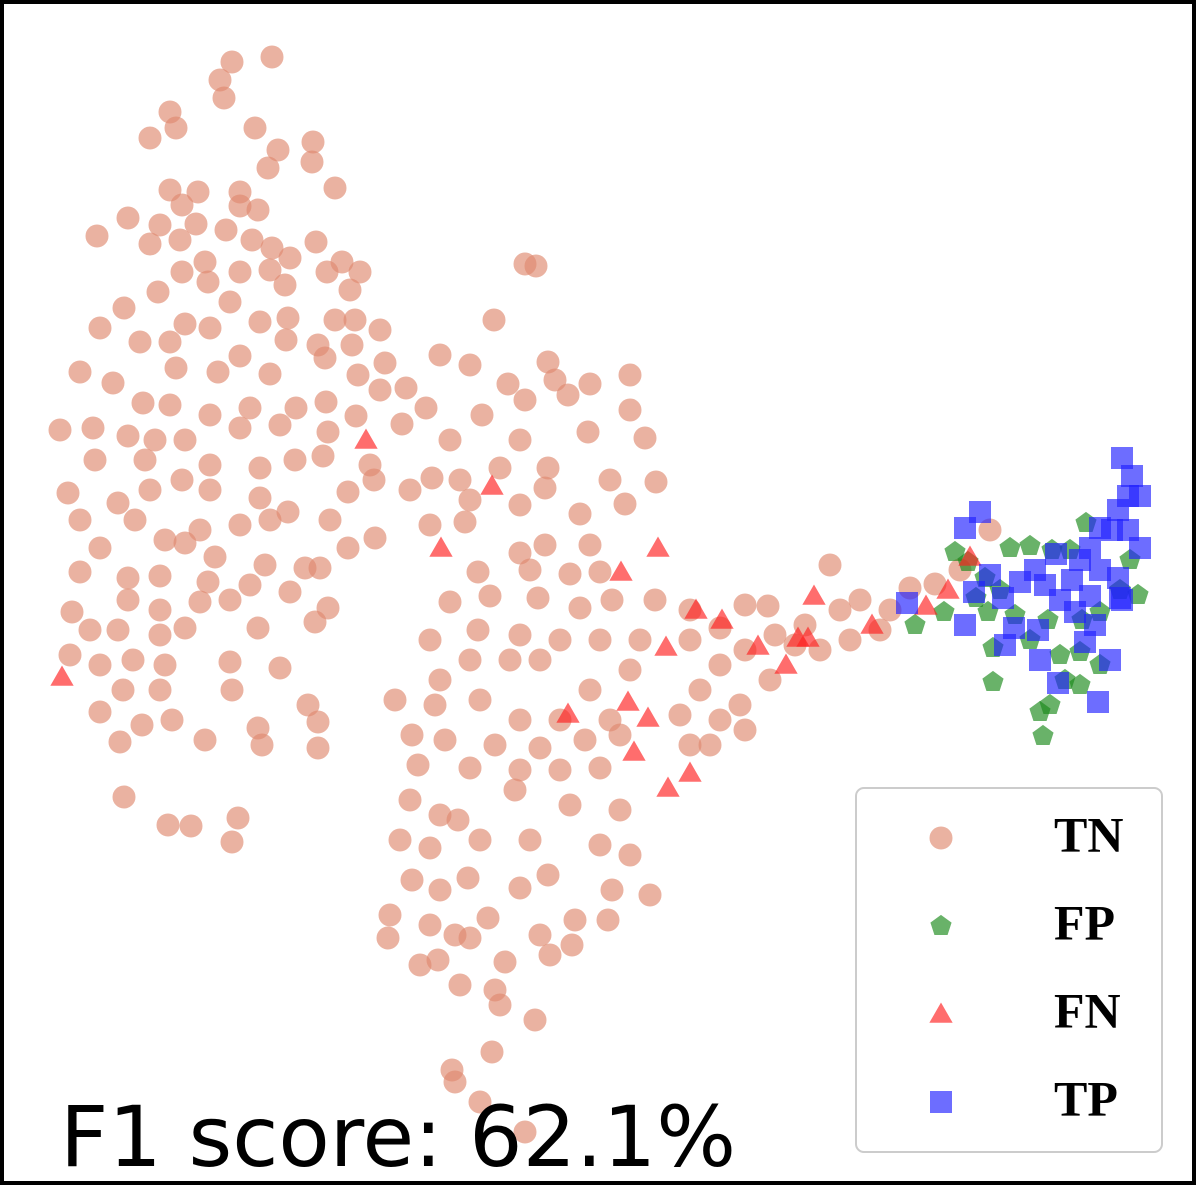 This screenshot has width=1196, height=1185. I want to click on legend: TN FP FN TP, so click(1026, 966).